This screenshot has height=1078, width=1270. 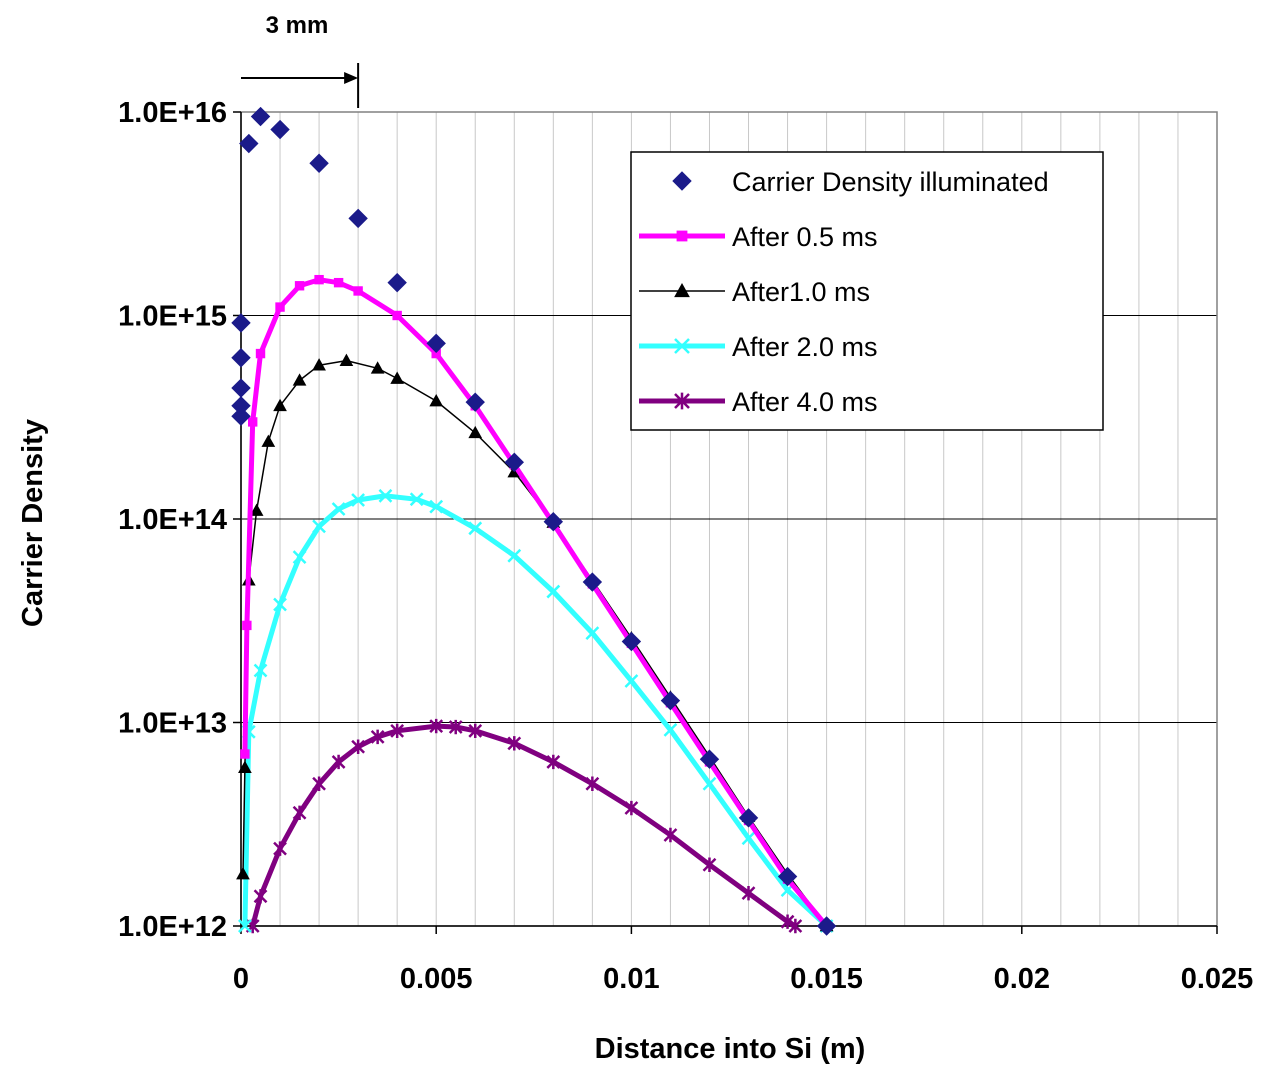 What do you see at coordinates (730, 1049) in the screenshot?
I see `x-axis-title: Distance into Si (m)` at bounding box center [730, 1049].